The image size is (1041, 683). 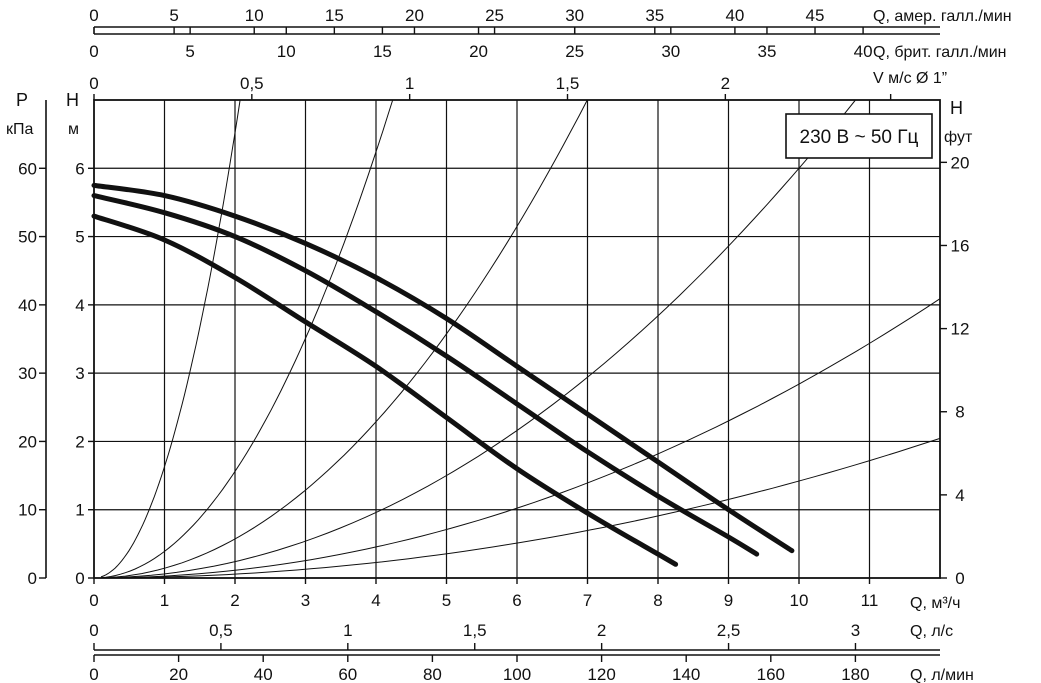 I want to click on head-m-axis-symbol: H, so click(x=72, y=100).